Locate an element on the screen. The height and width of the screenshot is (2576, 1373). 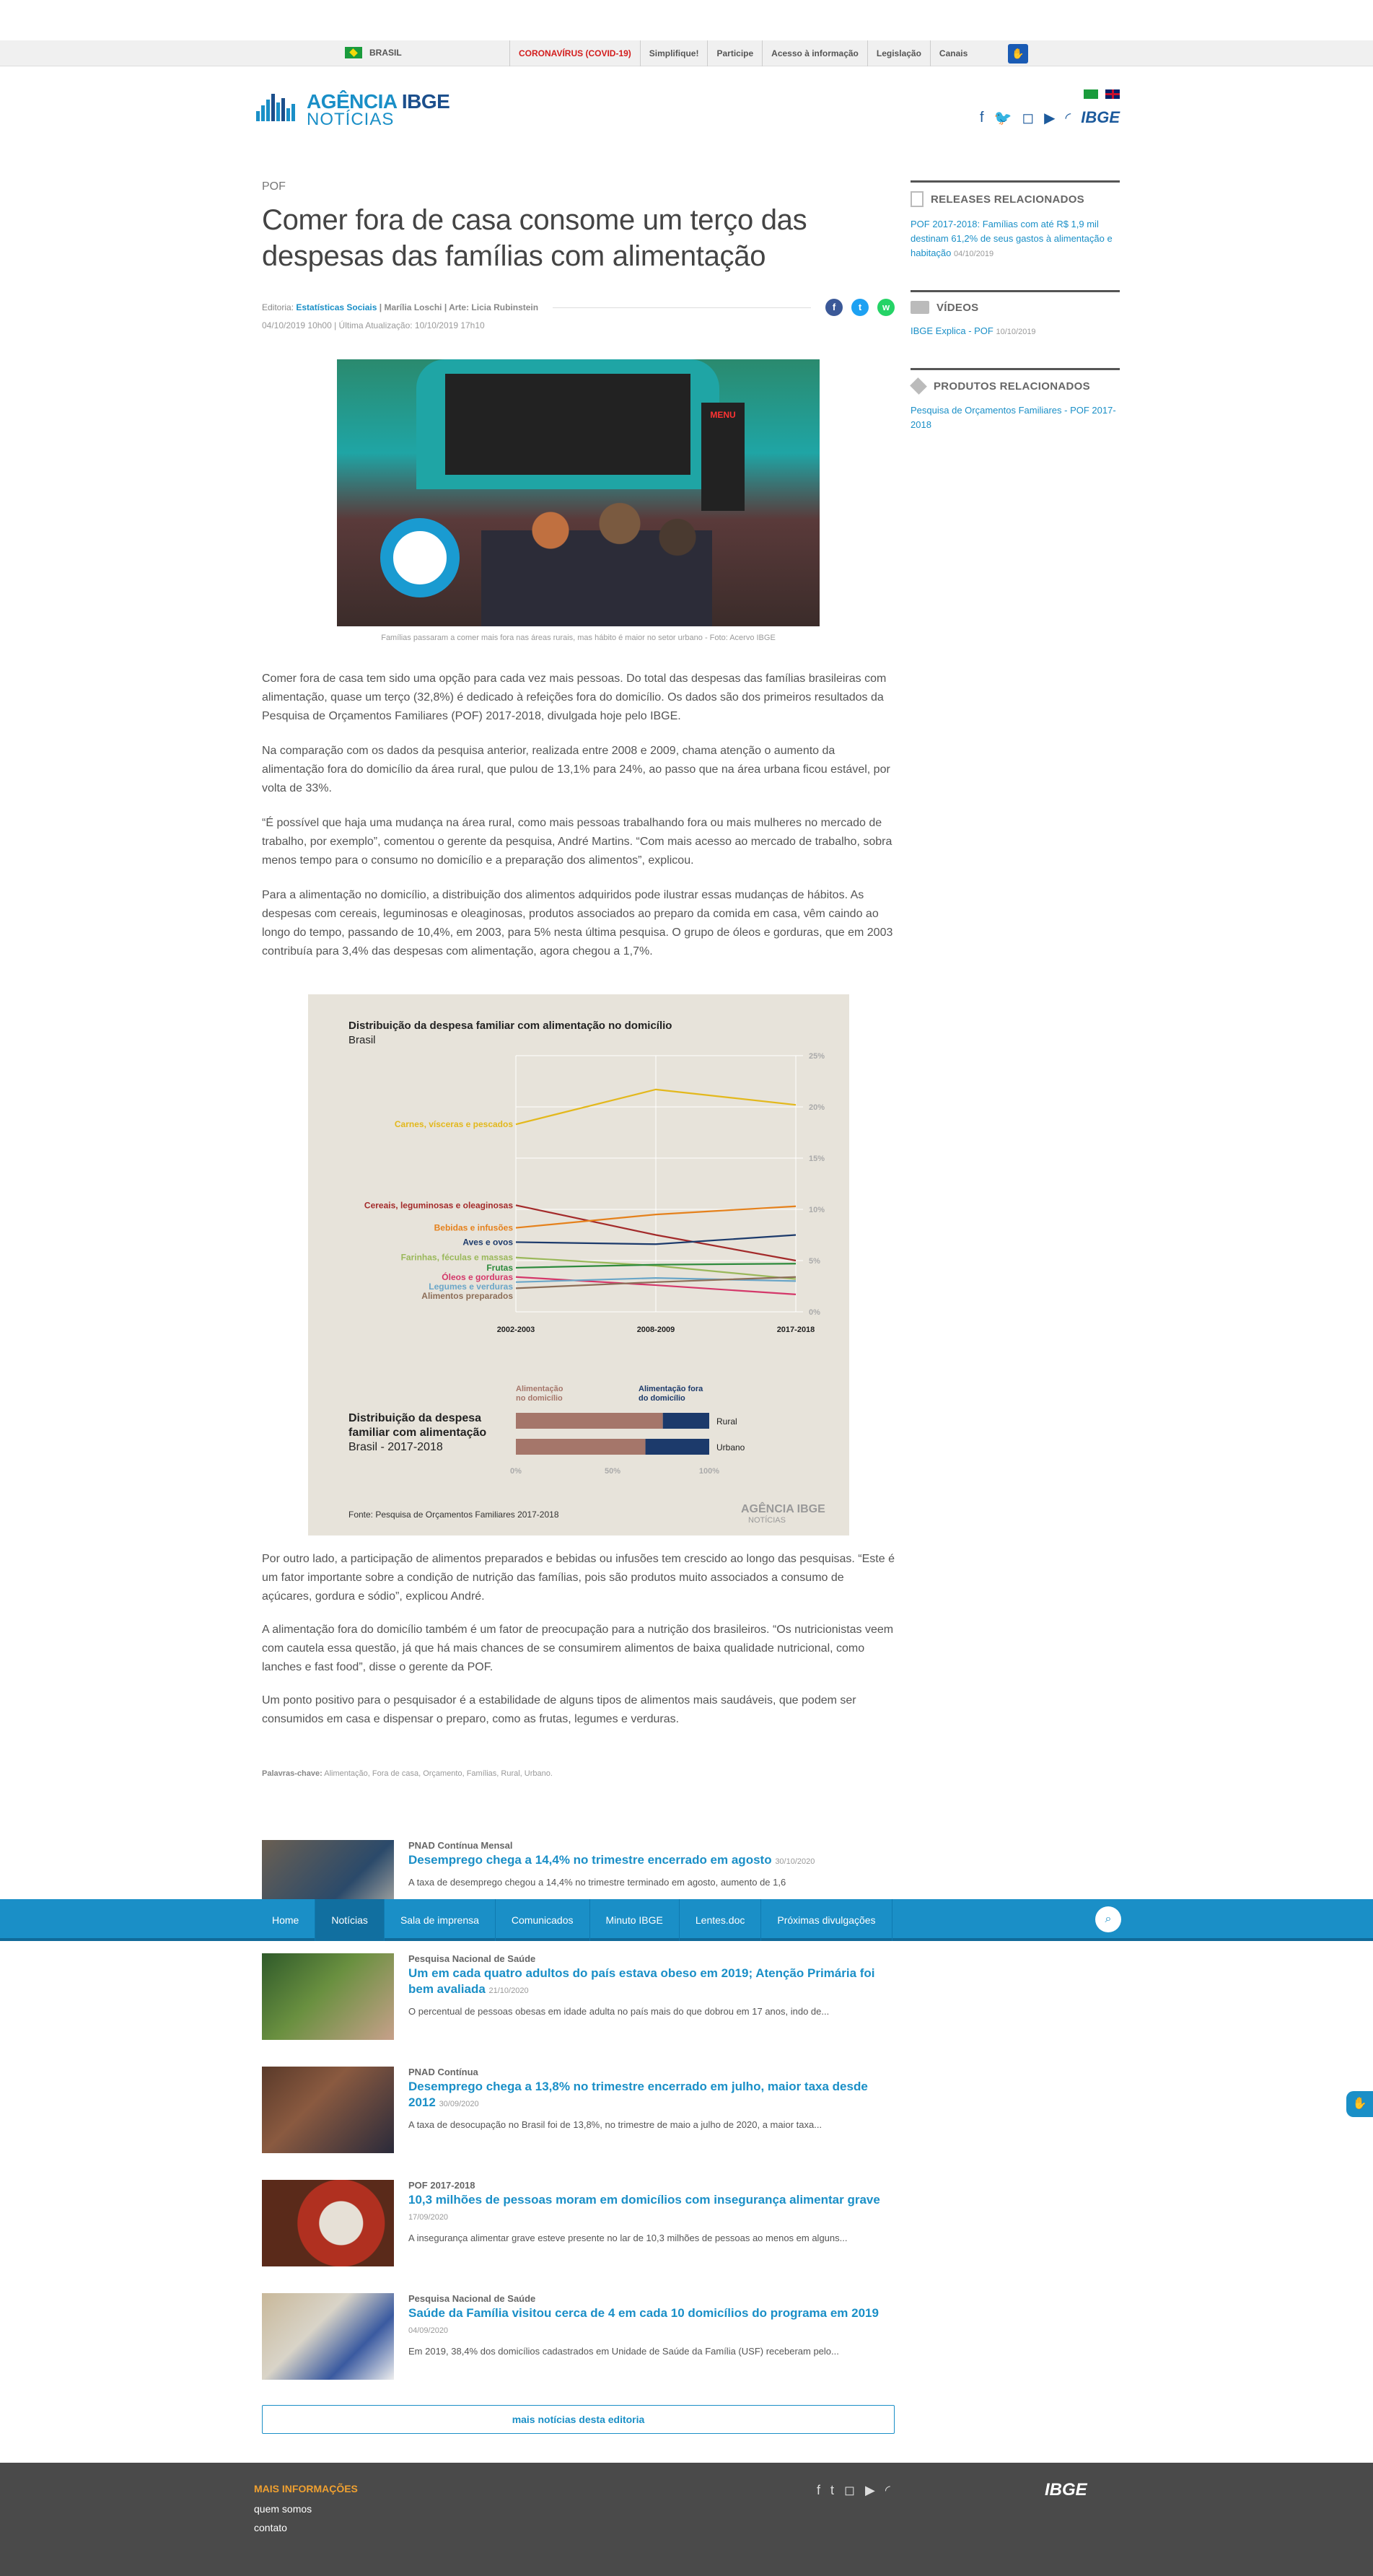
chart-brand-sub: NOTÍCIAS is located at coordinates (767, 1520).